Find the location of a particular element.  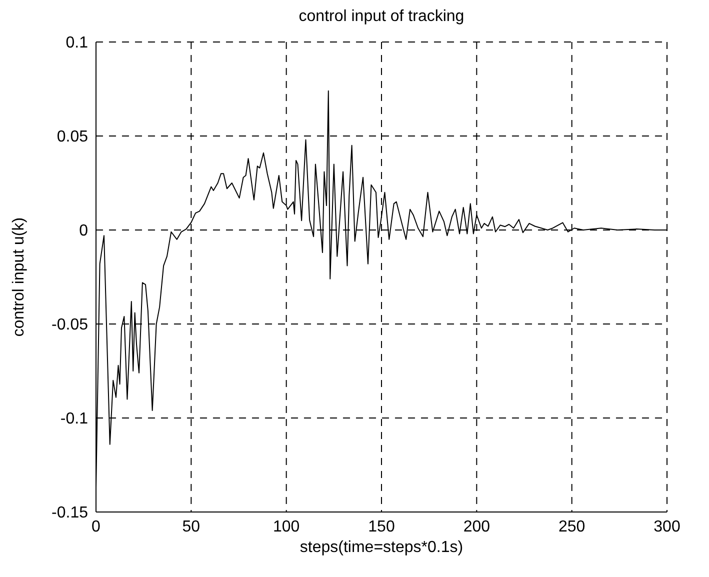

y-tick-label: 0.05 is located at coordinates (72, 137).